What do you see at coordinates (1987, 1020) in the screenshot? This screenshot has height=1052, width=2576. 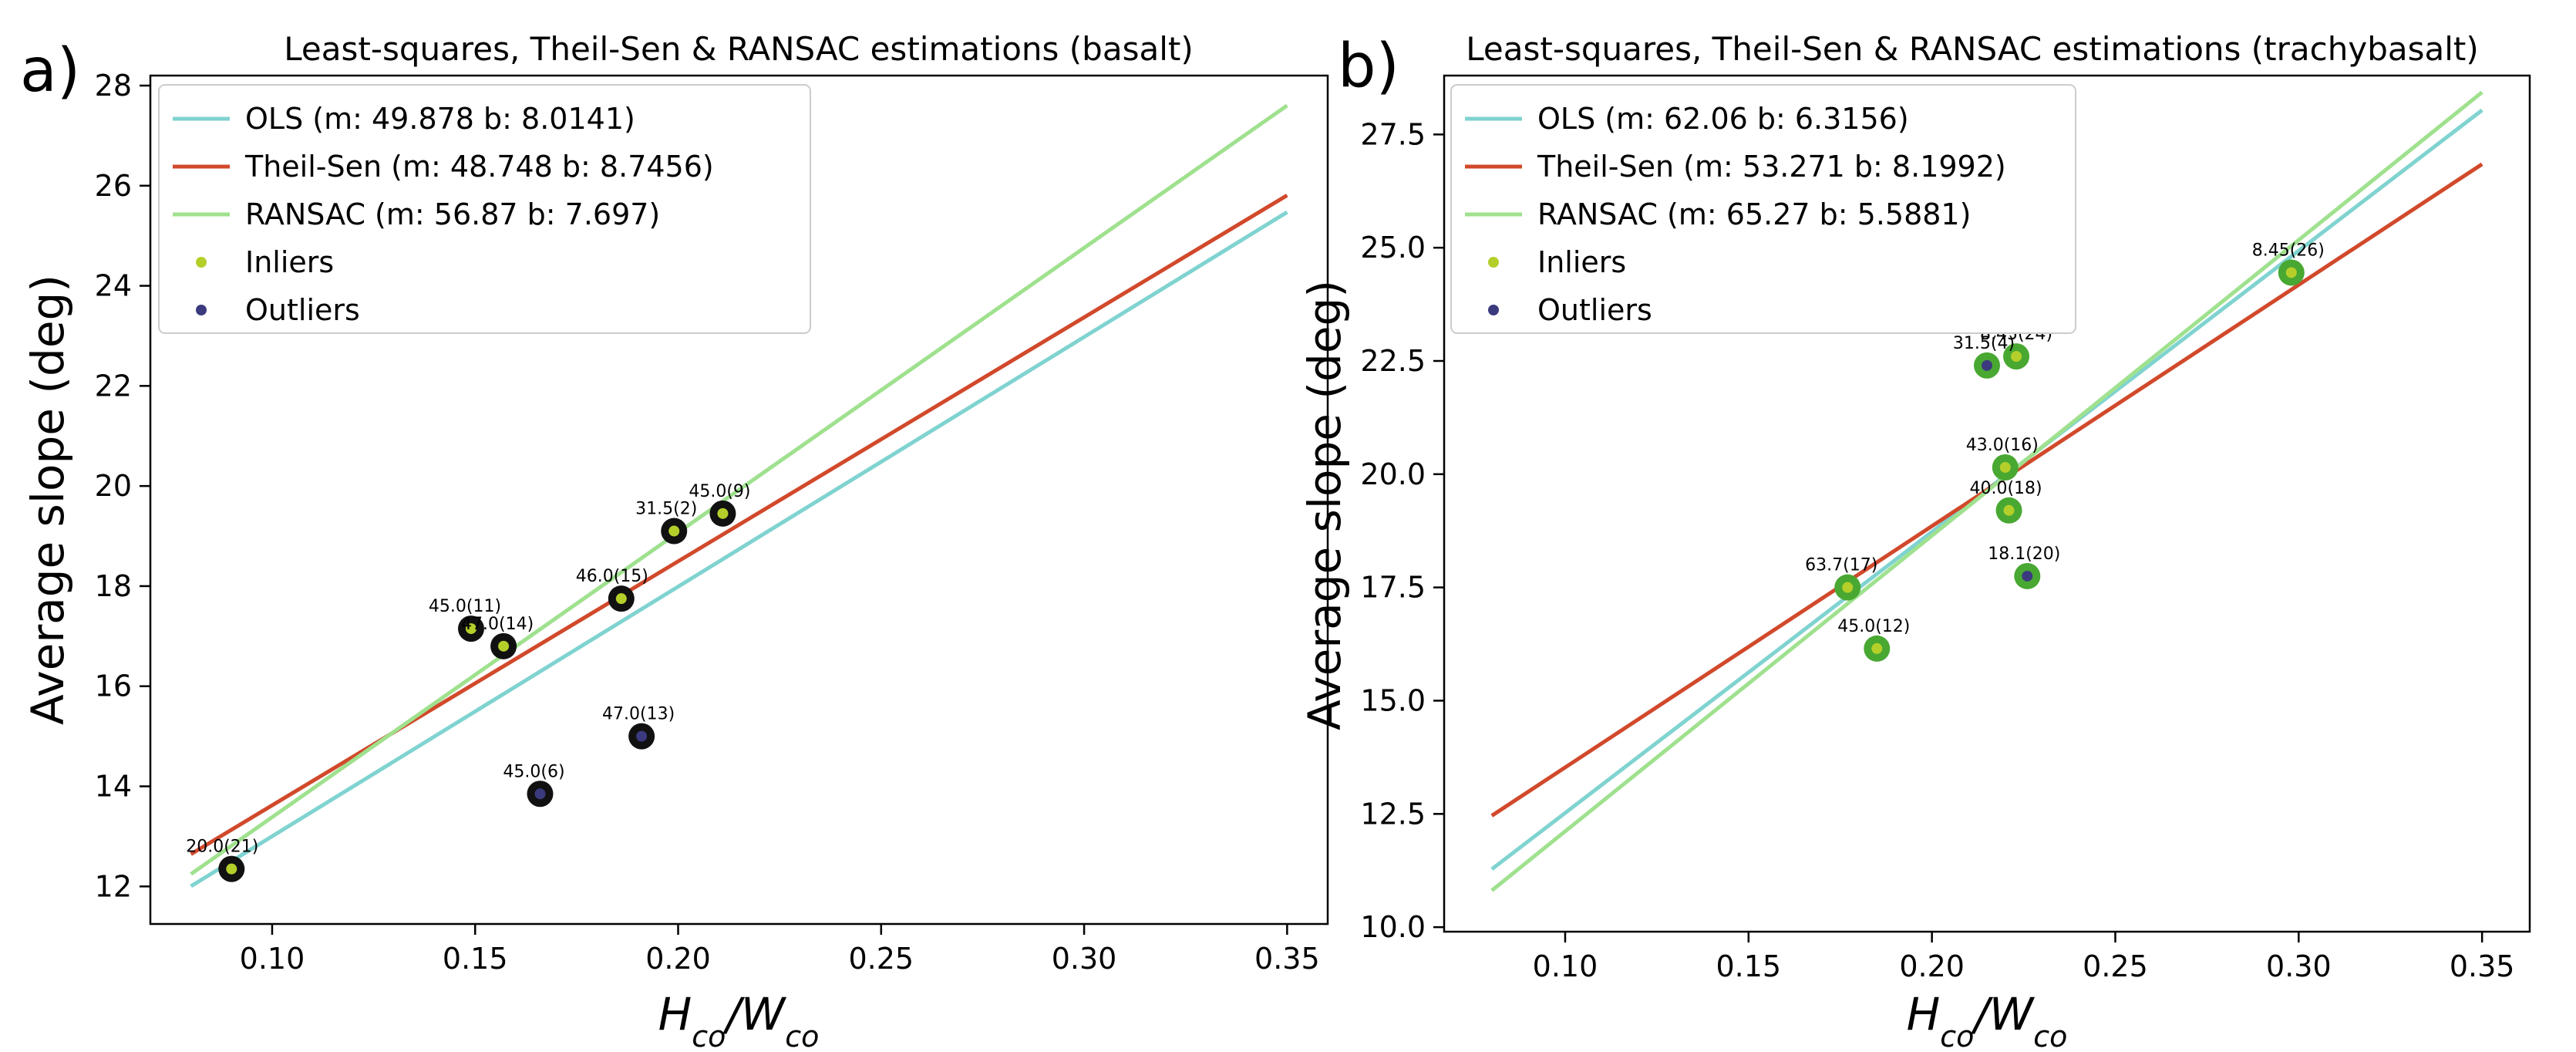 I see `x-axis-label-b: Hco/Wco` at bounding box center [1987, 1020].